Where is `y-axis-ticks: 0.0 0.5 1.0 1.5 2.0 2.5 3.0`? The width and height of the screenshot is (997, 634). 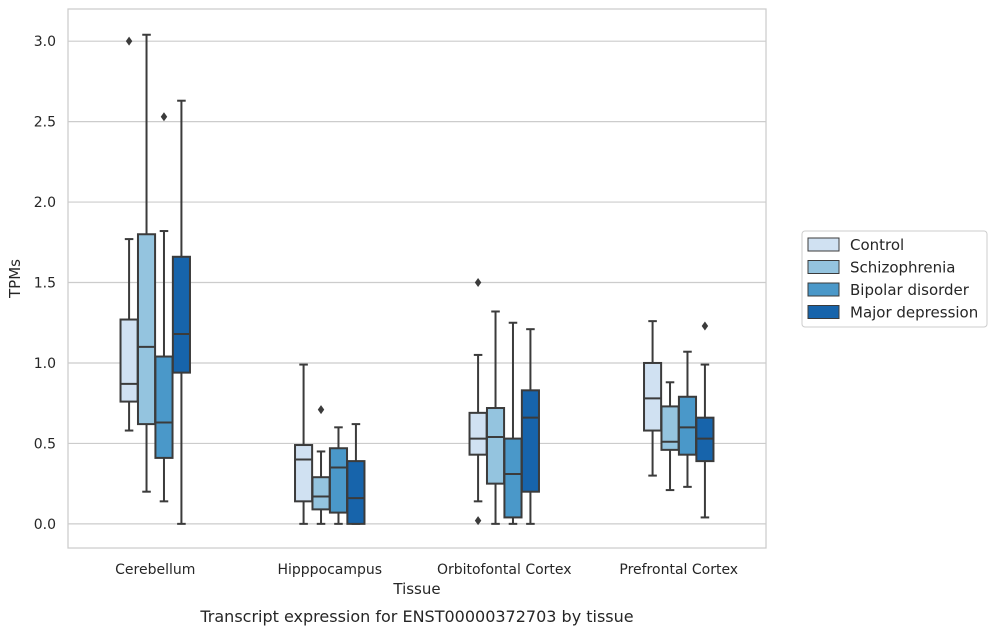
y-axis-ticks: 0.0 0.5 1.0 1.5 2.0 2.5 3.0 is located at coordinates (45, 283).